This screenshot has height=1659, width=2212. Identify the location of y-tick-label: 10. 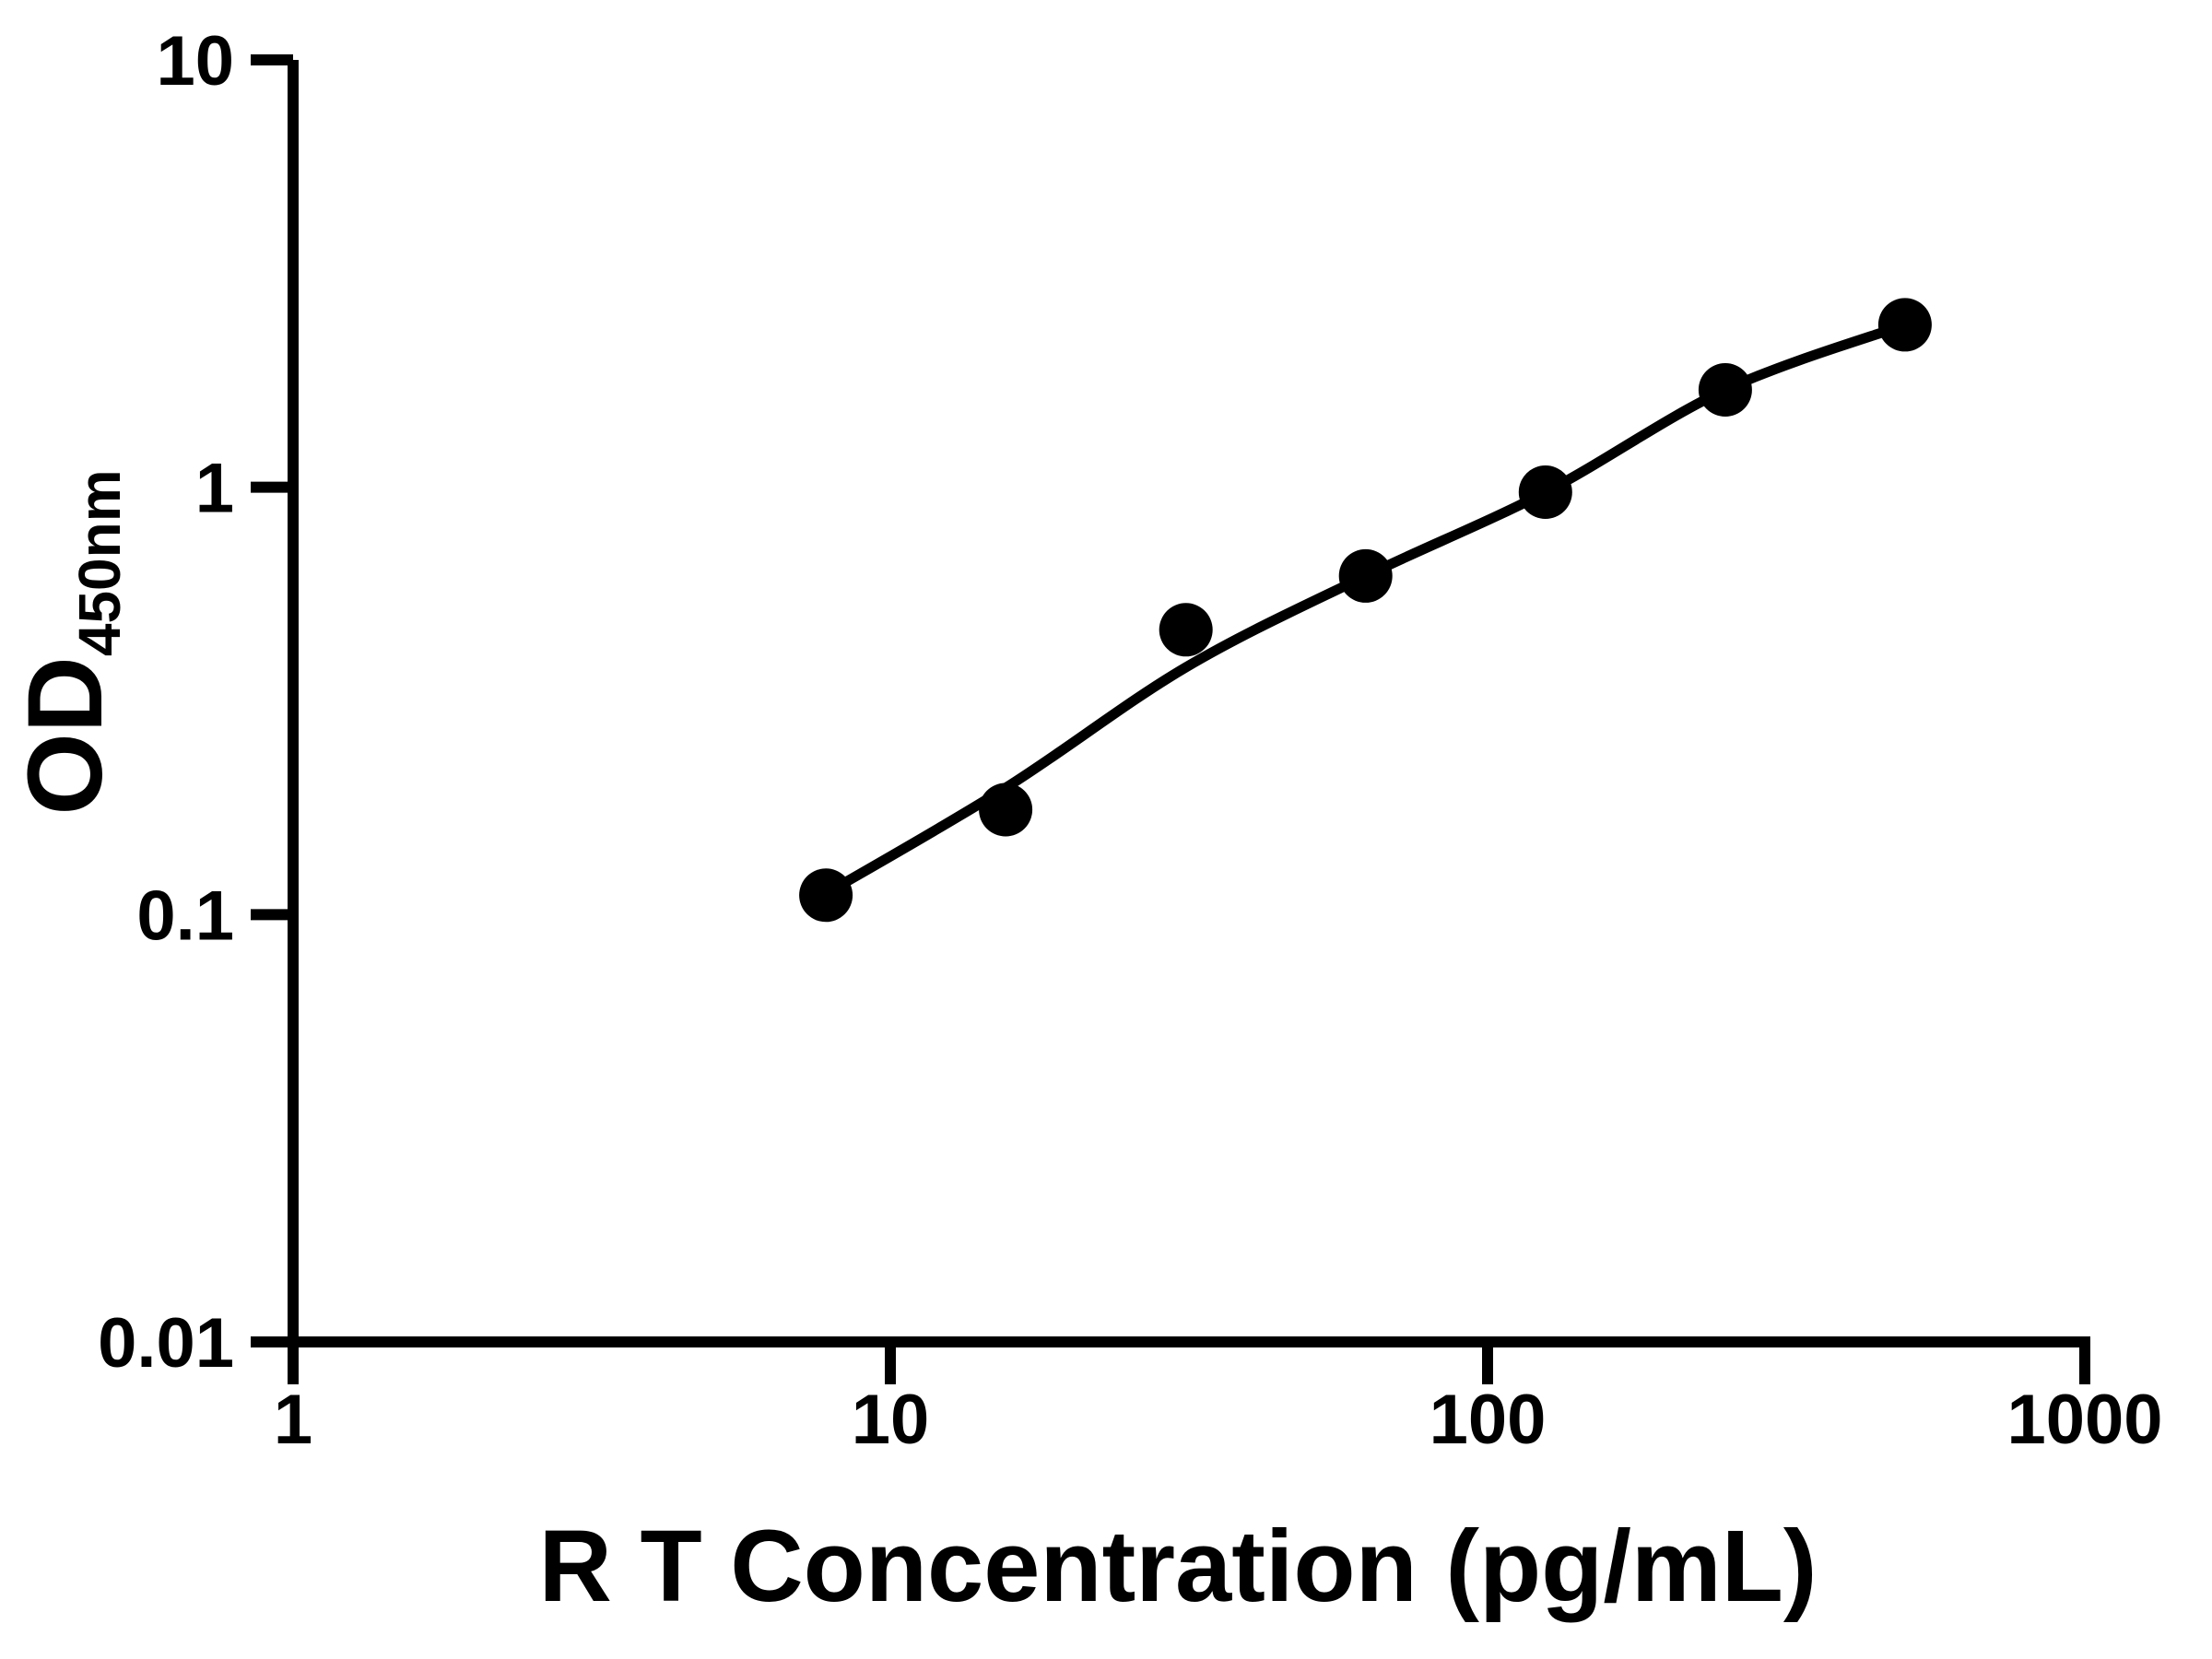
(195, 61).